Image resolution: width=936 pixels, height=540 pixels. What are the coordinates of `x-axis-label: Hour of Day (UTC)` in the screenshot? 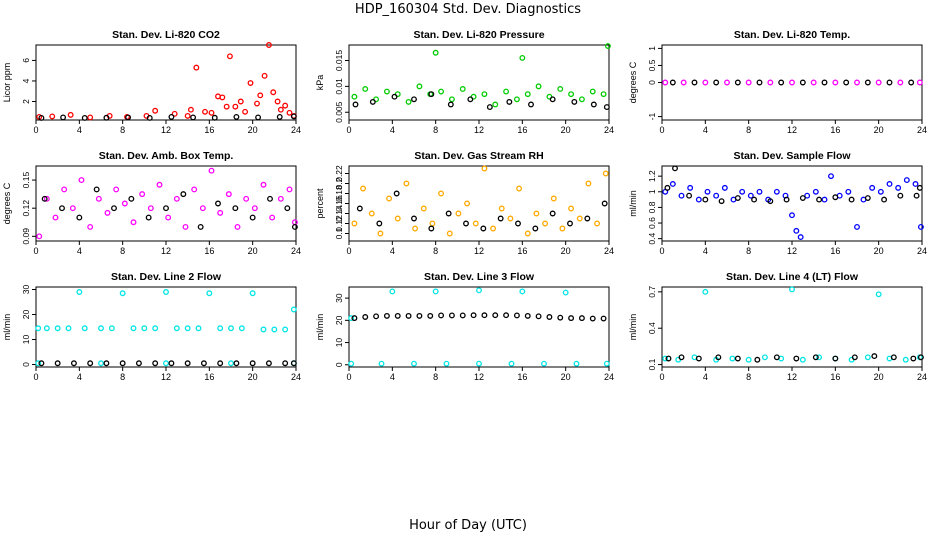 It's located at (468, 525).